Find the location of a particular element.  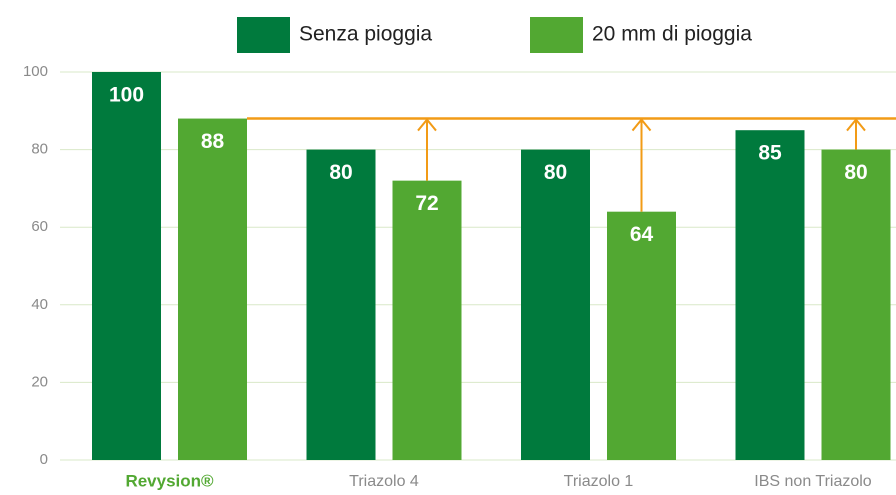

legend-label: Senza pioggia is located at coordinates (365, 34).